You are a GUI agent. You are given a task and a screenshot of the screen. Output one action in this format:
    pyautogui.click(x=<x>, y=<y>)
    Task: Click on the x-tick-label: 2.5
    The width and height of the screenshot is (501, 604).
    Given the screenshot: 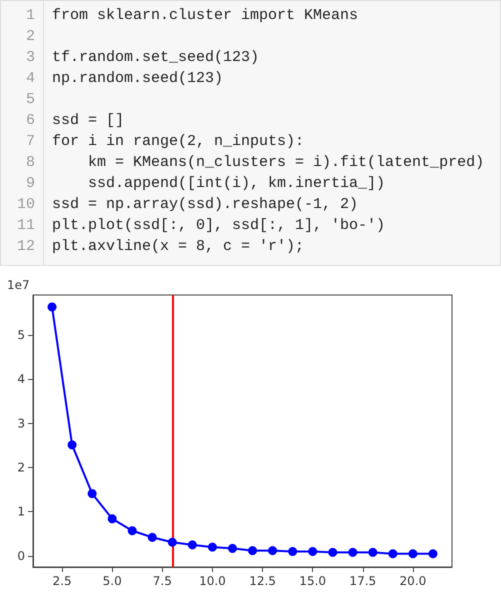 What is the action you would take?
    pyautogui.click(x=62, y=581)
    